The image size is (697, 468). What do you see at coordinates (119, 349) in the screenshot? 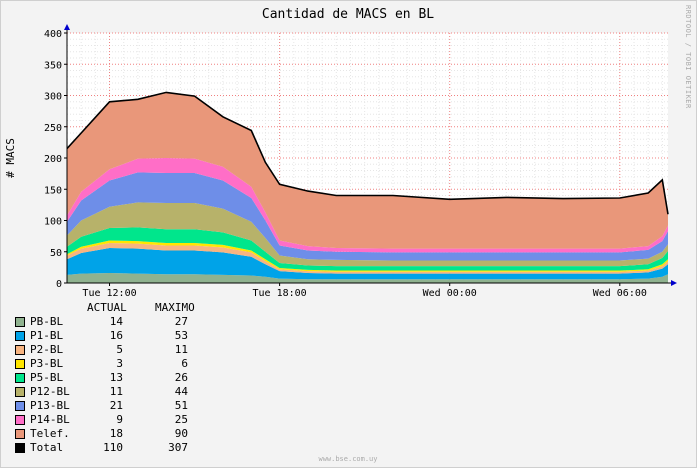
I see `legend-actual-value: 5` at bounding box center [119, 349].